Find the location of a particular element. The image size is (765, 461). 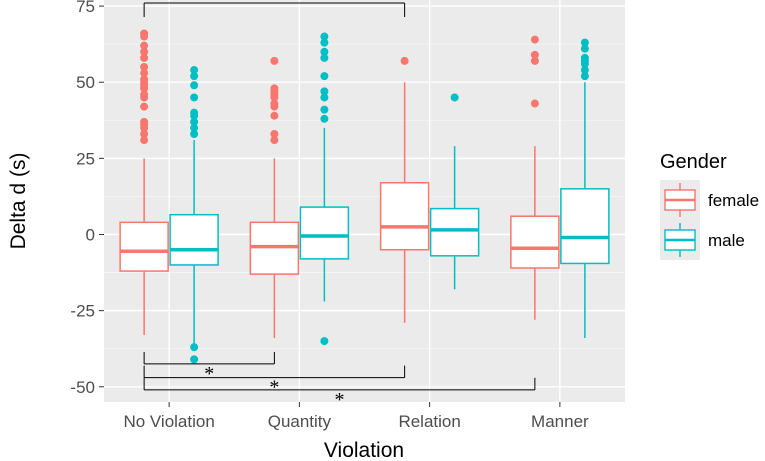

legend-entry-female: female is located at coordinates (709, 200).